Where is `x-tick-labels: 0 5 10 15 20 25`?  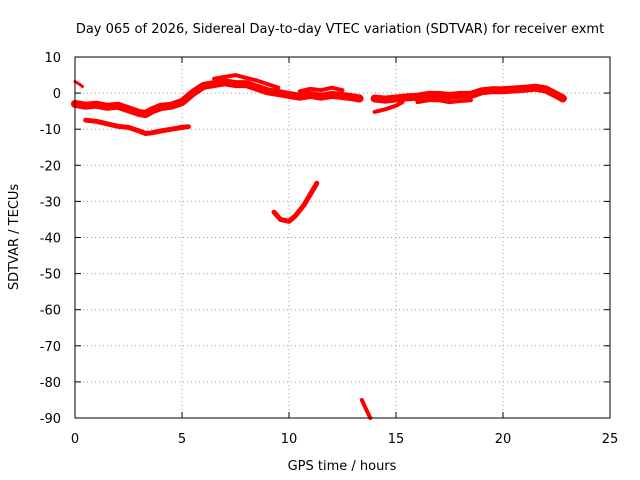
x-tick-labels: 0 5 10 15 20 25 is located at coordinates (344, 439).